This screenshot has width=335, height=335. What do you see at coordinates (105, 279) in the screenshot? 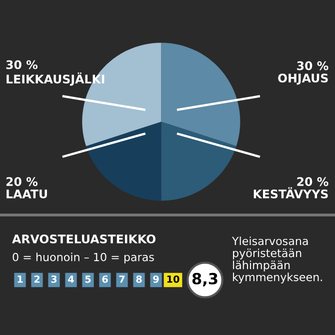
I see `text: 6` at bounding box center [105, 279].